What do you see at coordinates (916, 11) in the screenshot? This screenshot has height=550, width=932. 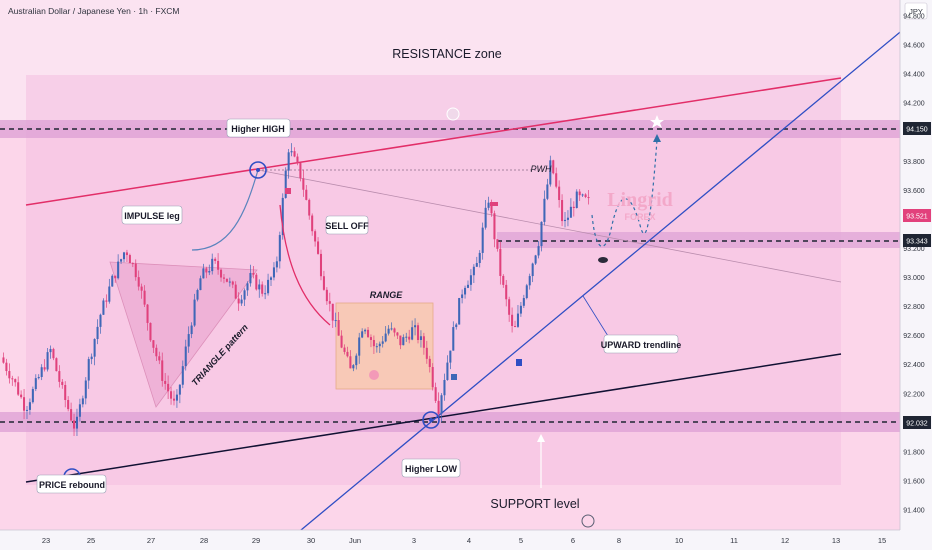 I see `currency-badge` at bounding box center [916, 11].